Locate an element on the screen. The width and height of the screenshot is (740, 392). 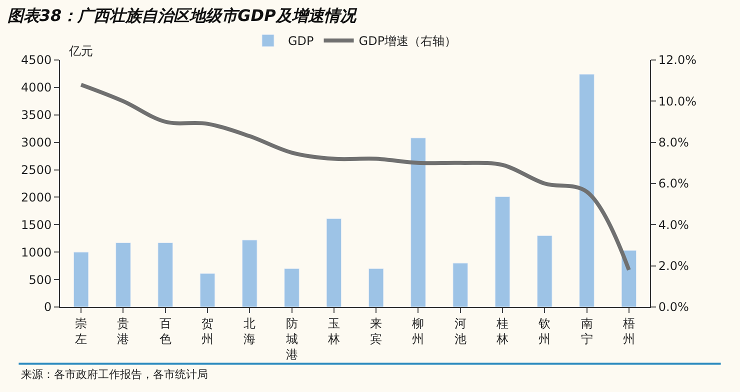
x-tick-label: 防城港 is located at coordinates (291, 339).